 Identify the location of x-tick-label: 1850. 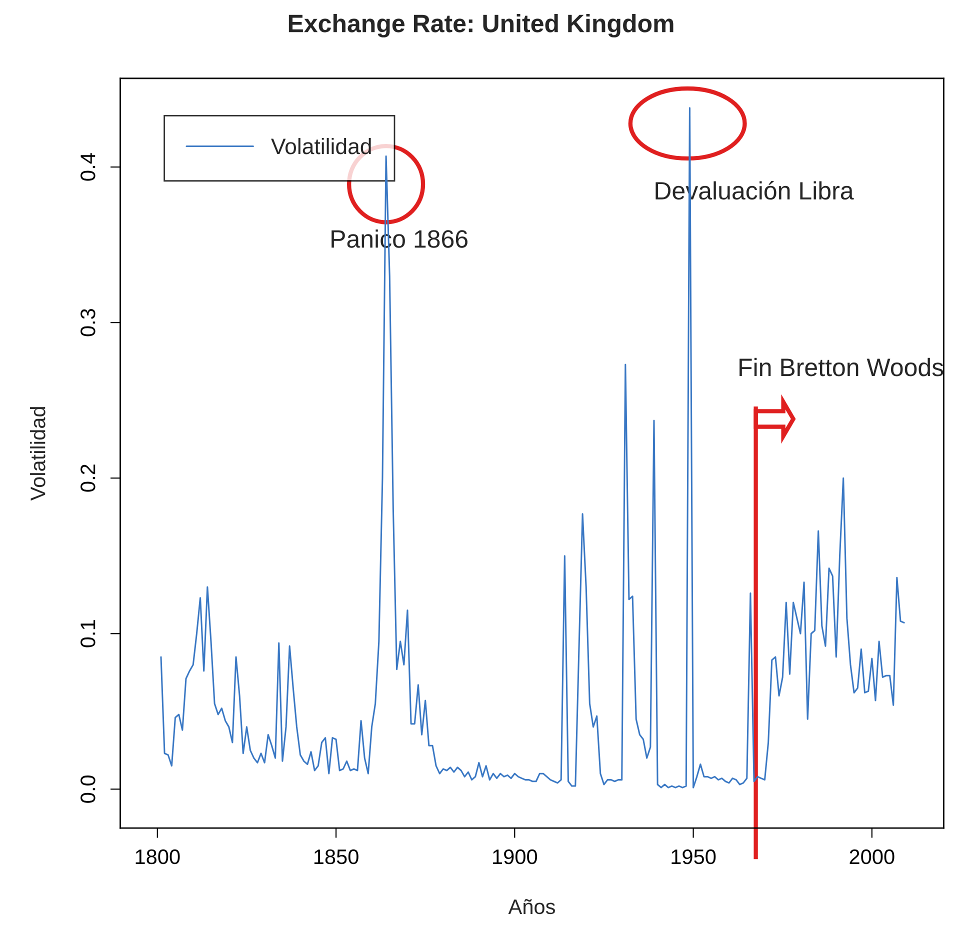
(336, 856).